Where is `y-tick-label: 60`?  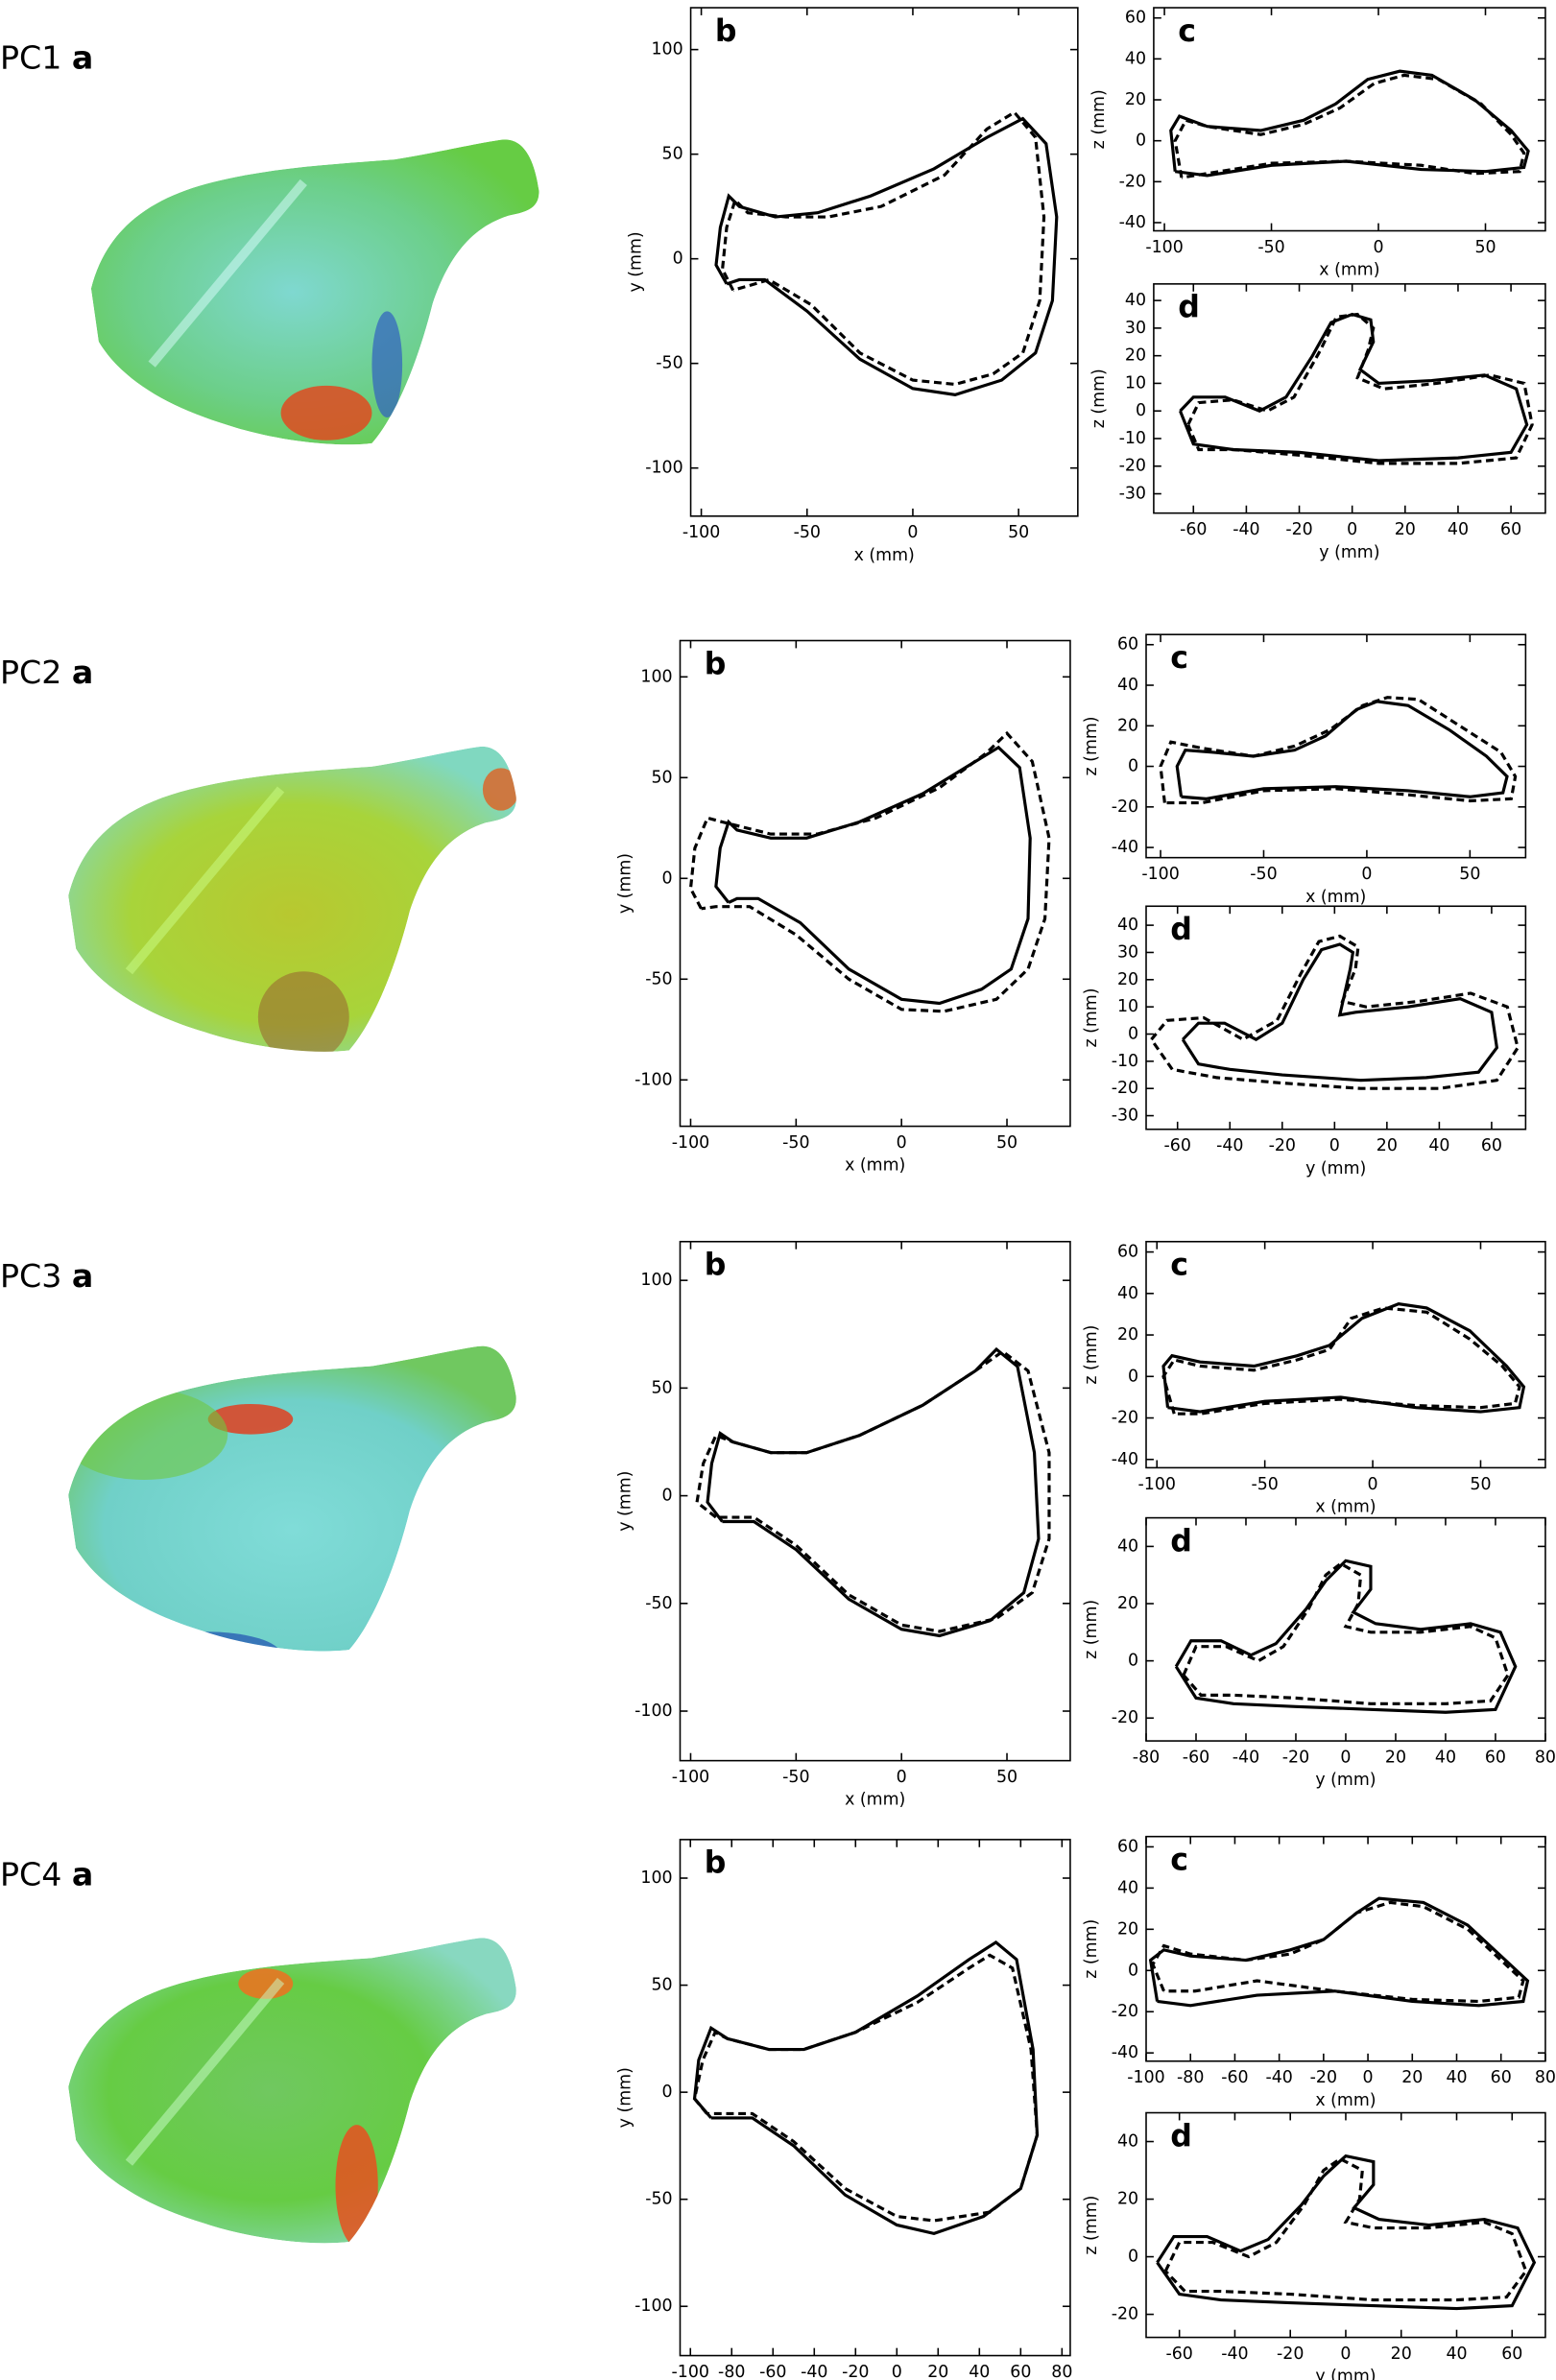
y-tick-label: 60 is located at coordinates (1128, 1846).